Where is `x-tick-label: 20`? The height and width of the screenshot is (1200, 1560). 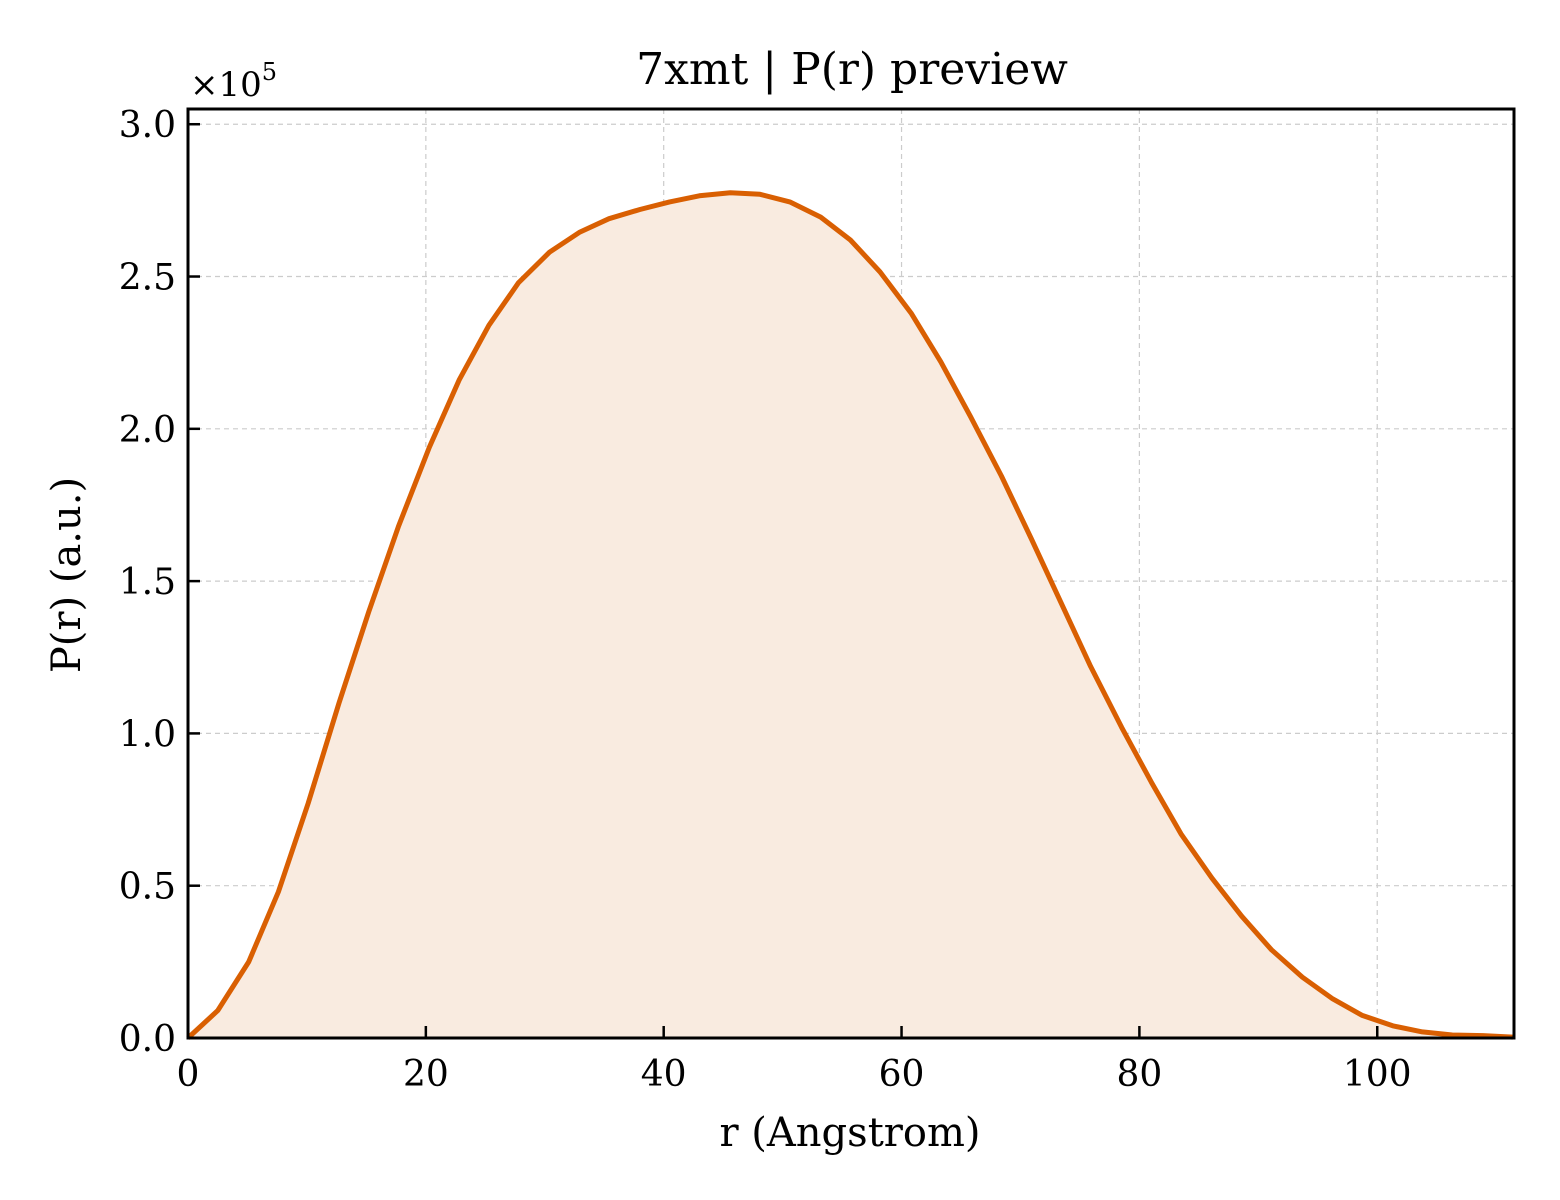 x-tick-label: 20 is located at coordinates (426, 1074).